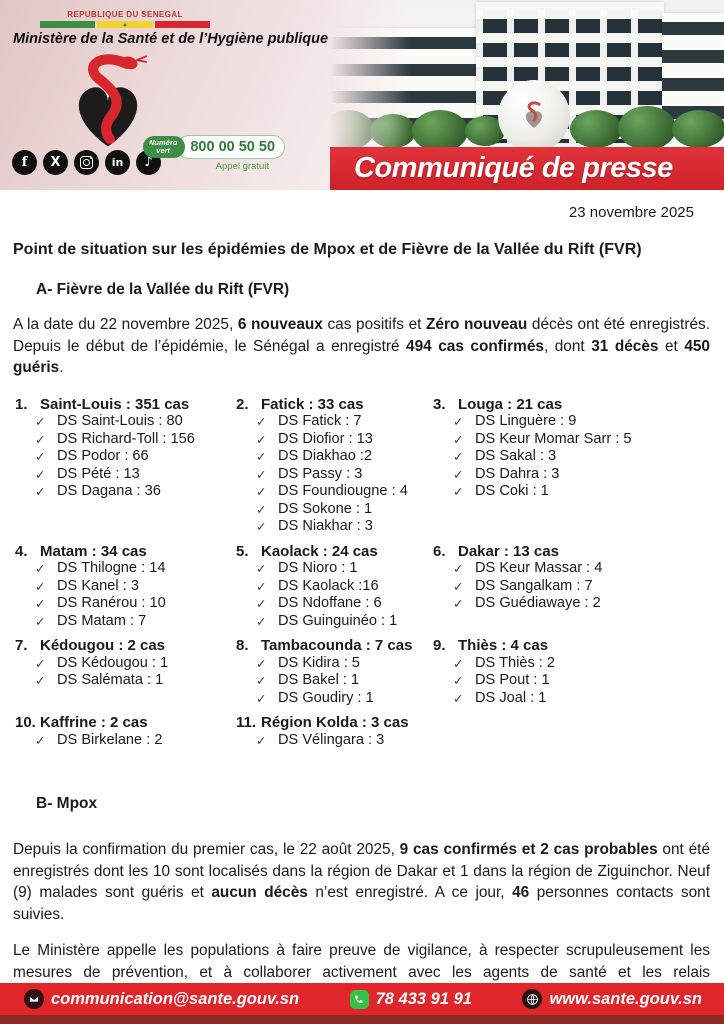 The height and width of the screenshot is (1024, 724). What do you see at coordinates (527, 168) in the screenshot?
I see `press-banner: Communiqué de presse` at bounding box center [527, 168].